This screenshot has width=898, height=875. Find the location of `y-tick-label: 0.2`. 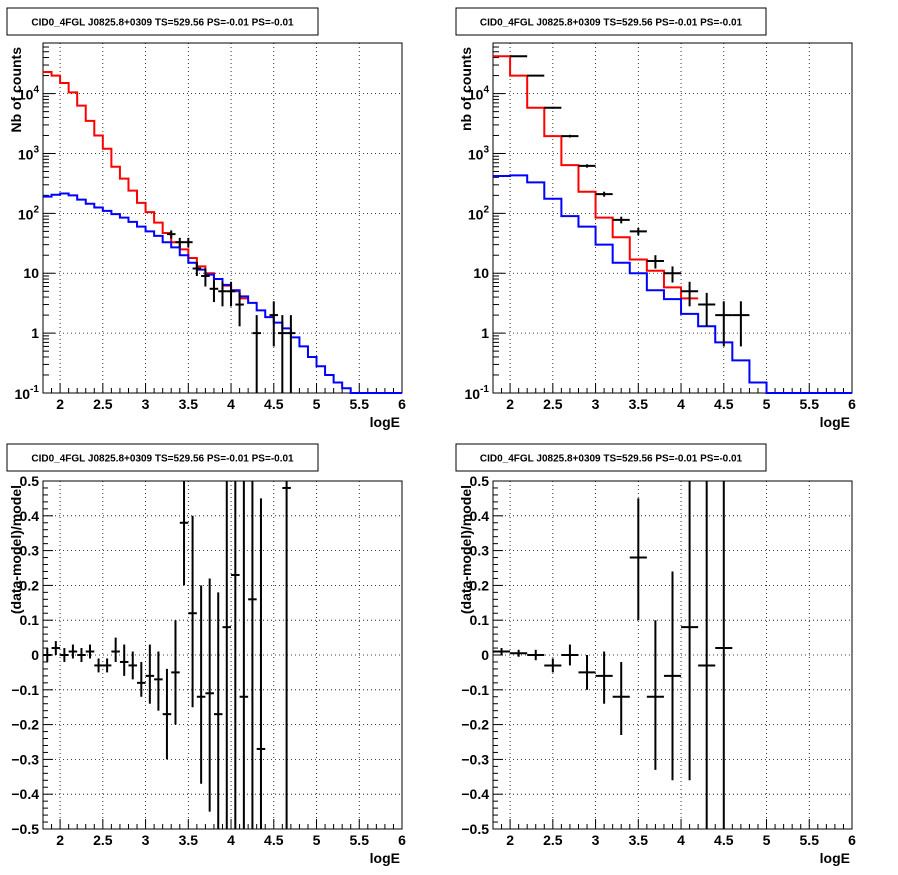

y-tick-label: 0.2 is located at coordinates (480, 585).